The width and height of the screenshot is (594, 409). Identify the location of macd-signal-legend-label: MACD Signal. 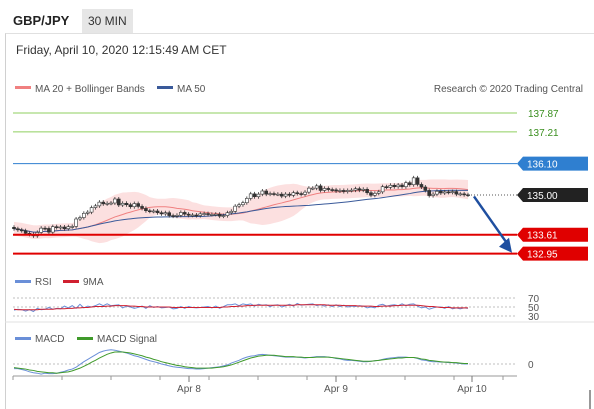
(127, 339).